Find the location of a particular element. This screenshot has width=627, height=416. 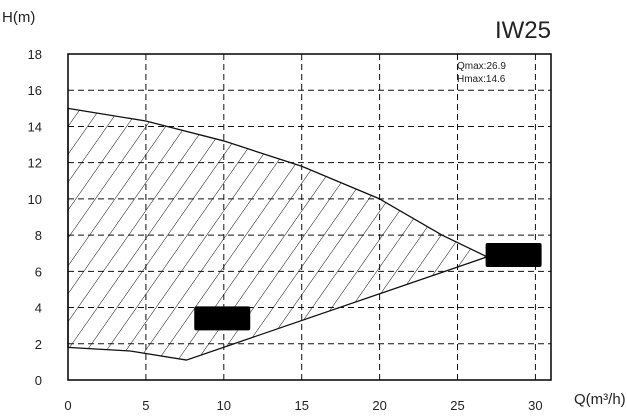

y-tick-label: 2 is located at coordinates (38, 344).